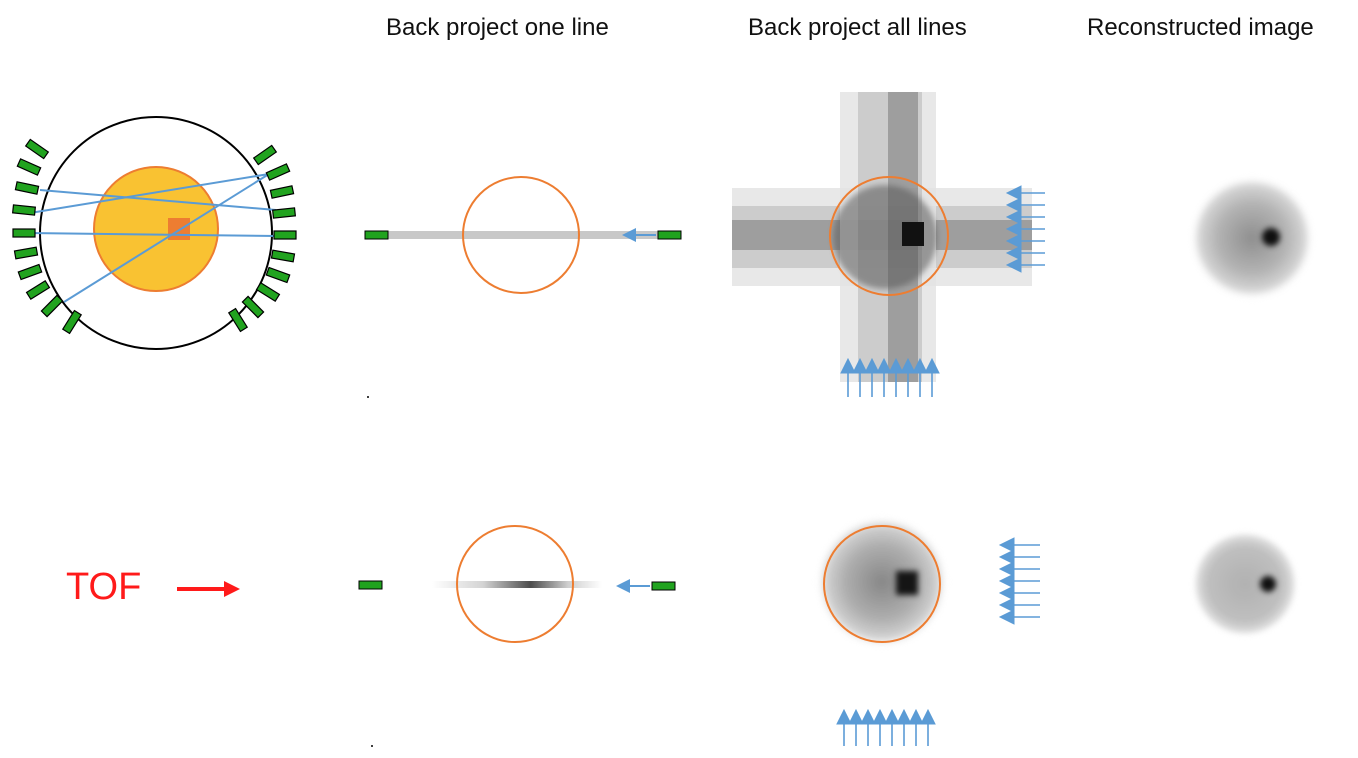 This screenshot has width=1358, height=758. I want to click on one-line-backprojection-nontof, so click(523, 235).